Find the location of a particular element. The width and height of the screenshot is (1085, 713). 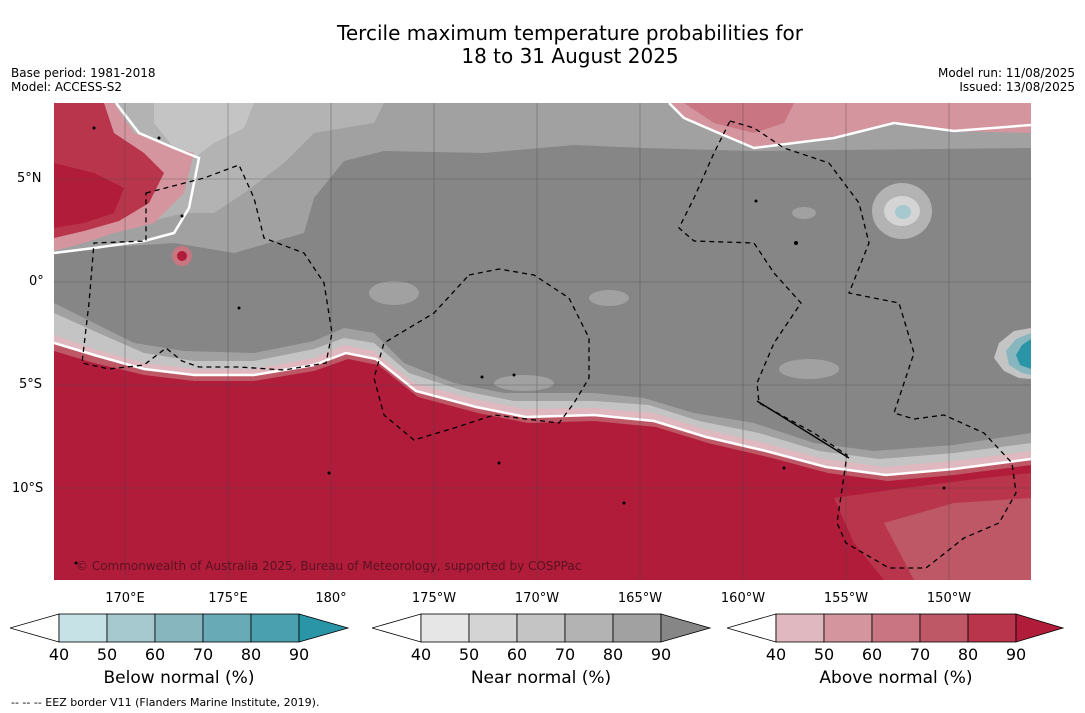

colorbar-near-normal is located at coordinates (541, 630).